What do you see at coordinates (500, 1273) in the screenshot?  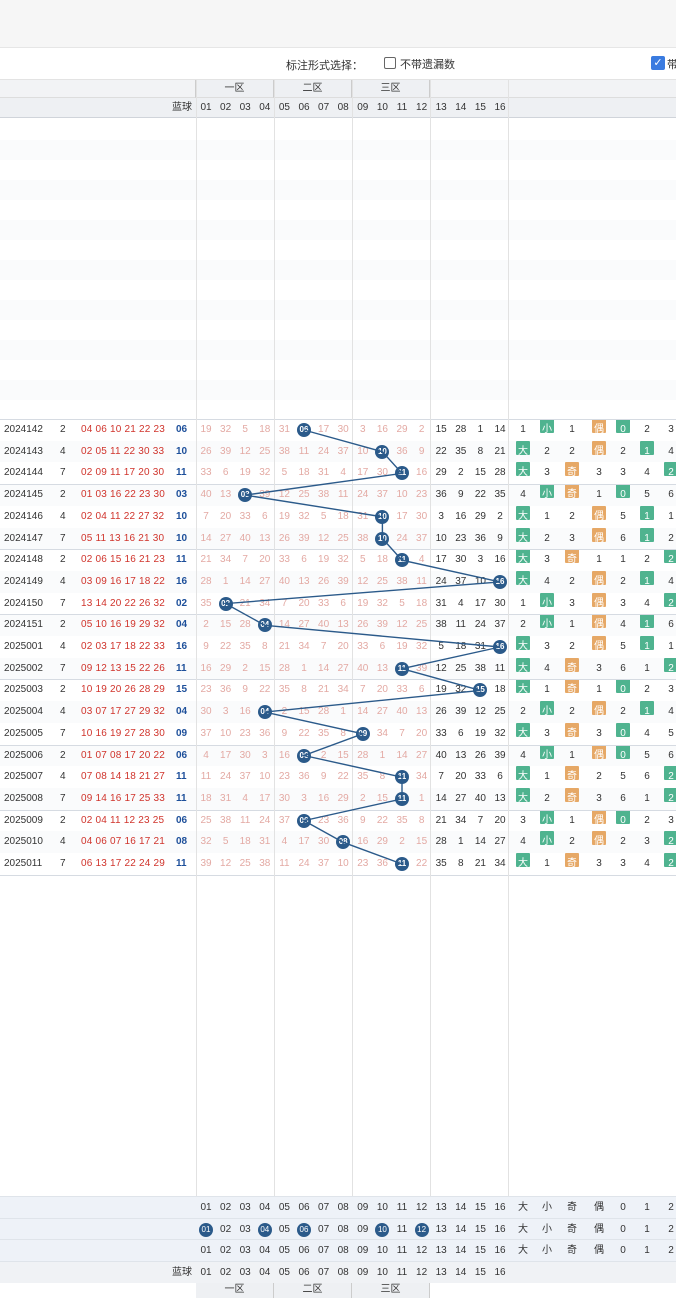 I see `footer-blue-cell: 16` at bounding box center [500, 1273].